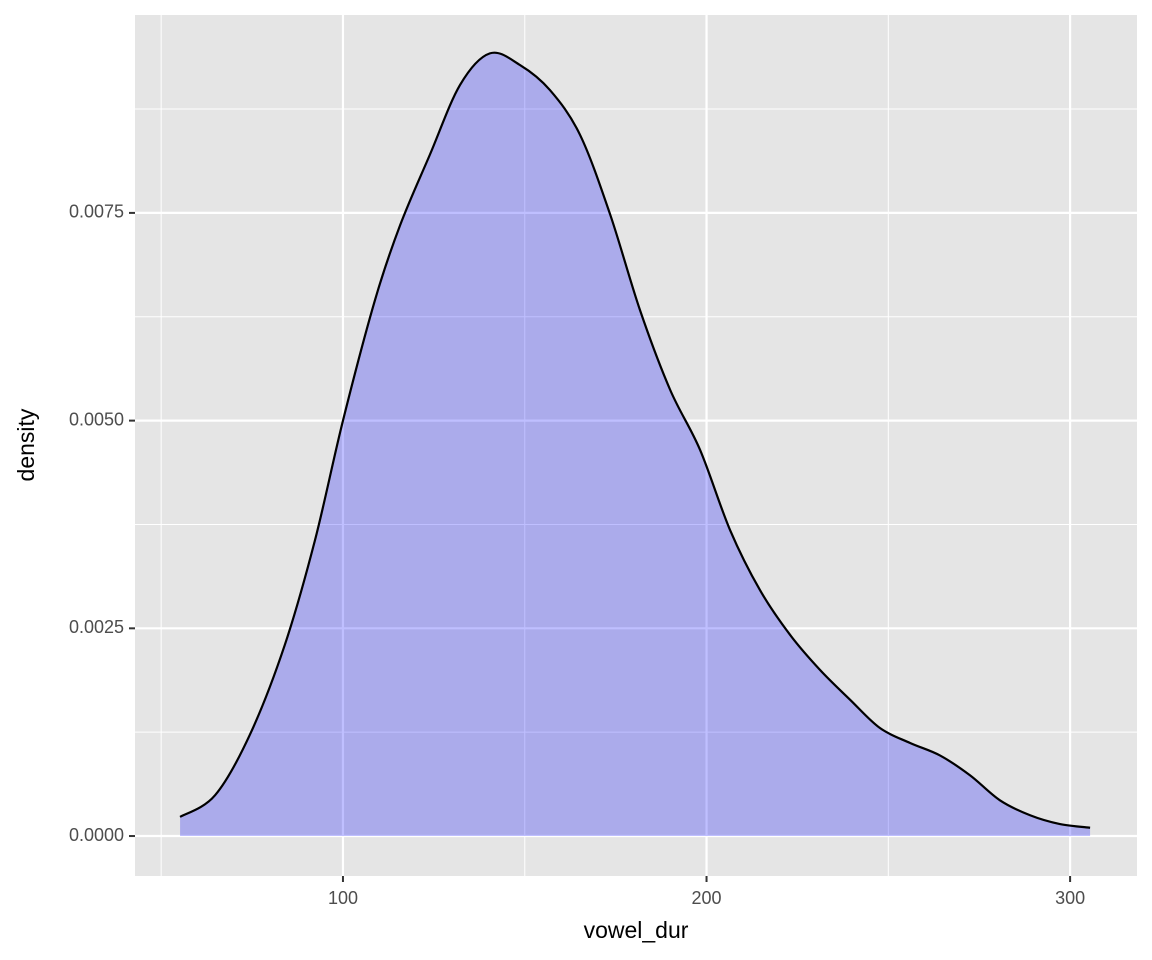  I want to click on x-tick-label: 100, so click(343, 898).